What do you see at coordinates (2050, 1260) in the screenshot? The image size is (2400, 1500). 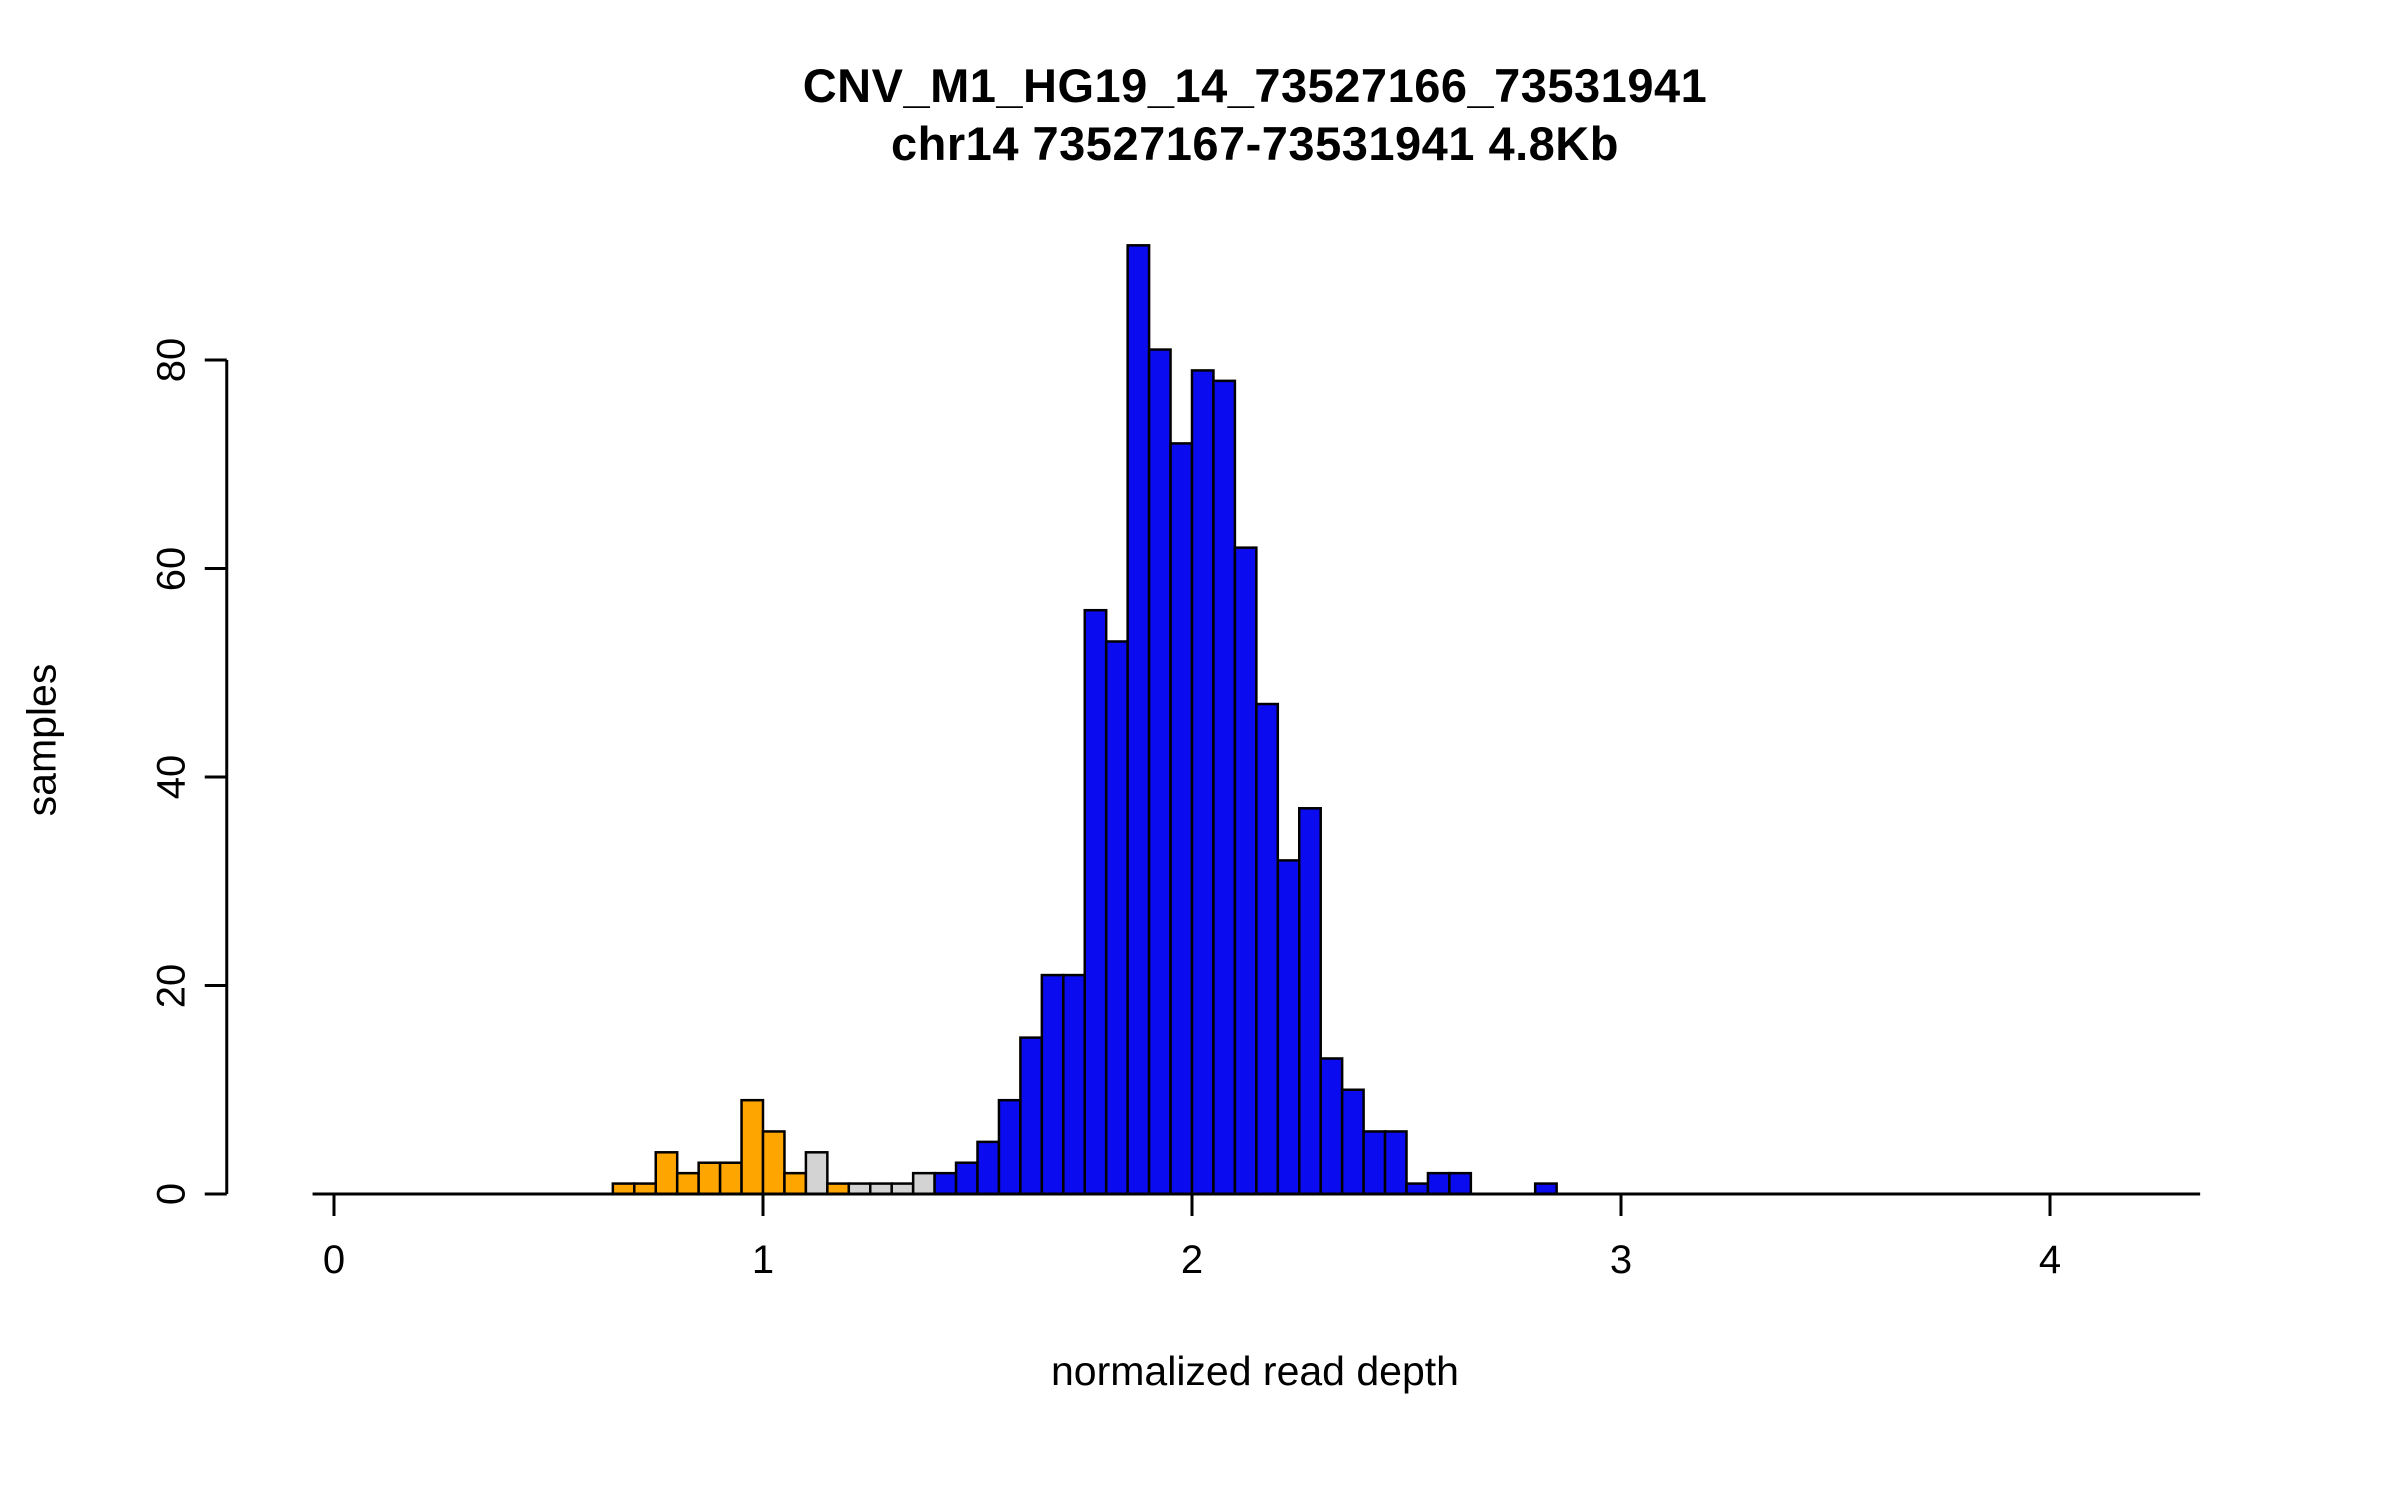 I see `x-tick-label: 4` at bounding box center [2050, 1260].